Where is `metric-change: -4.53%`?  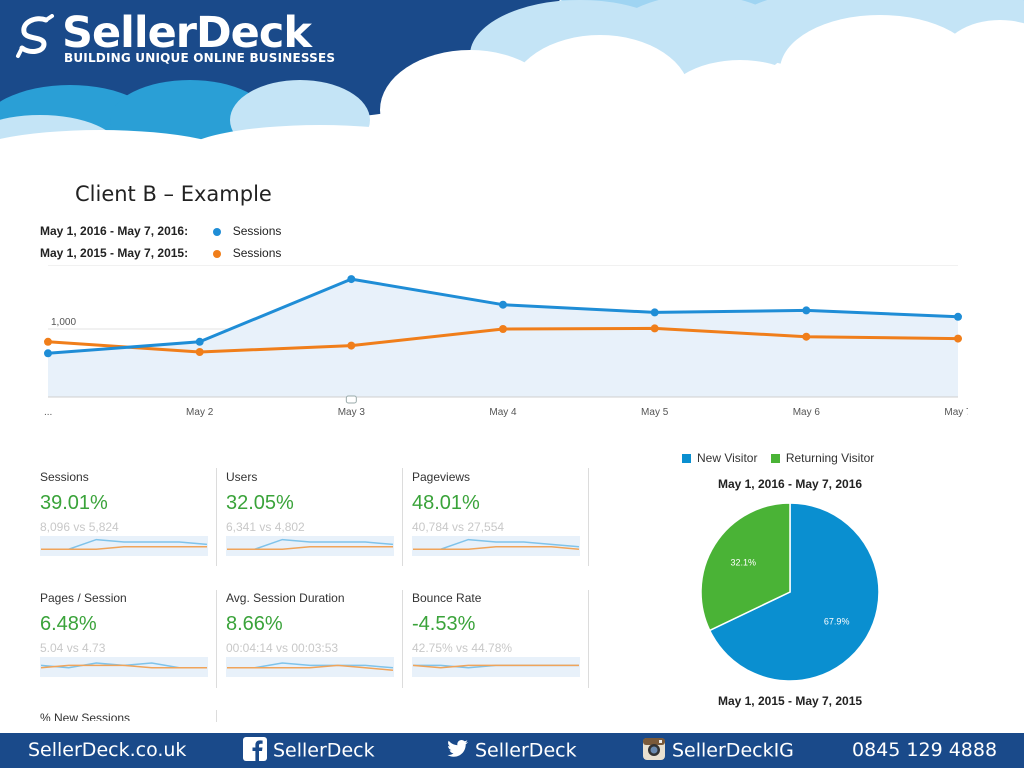
metric-change: -4.53% is located at coordinates (444, 624).